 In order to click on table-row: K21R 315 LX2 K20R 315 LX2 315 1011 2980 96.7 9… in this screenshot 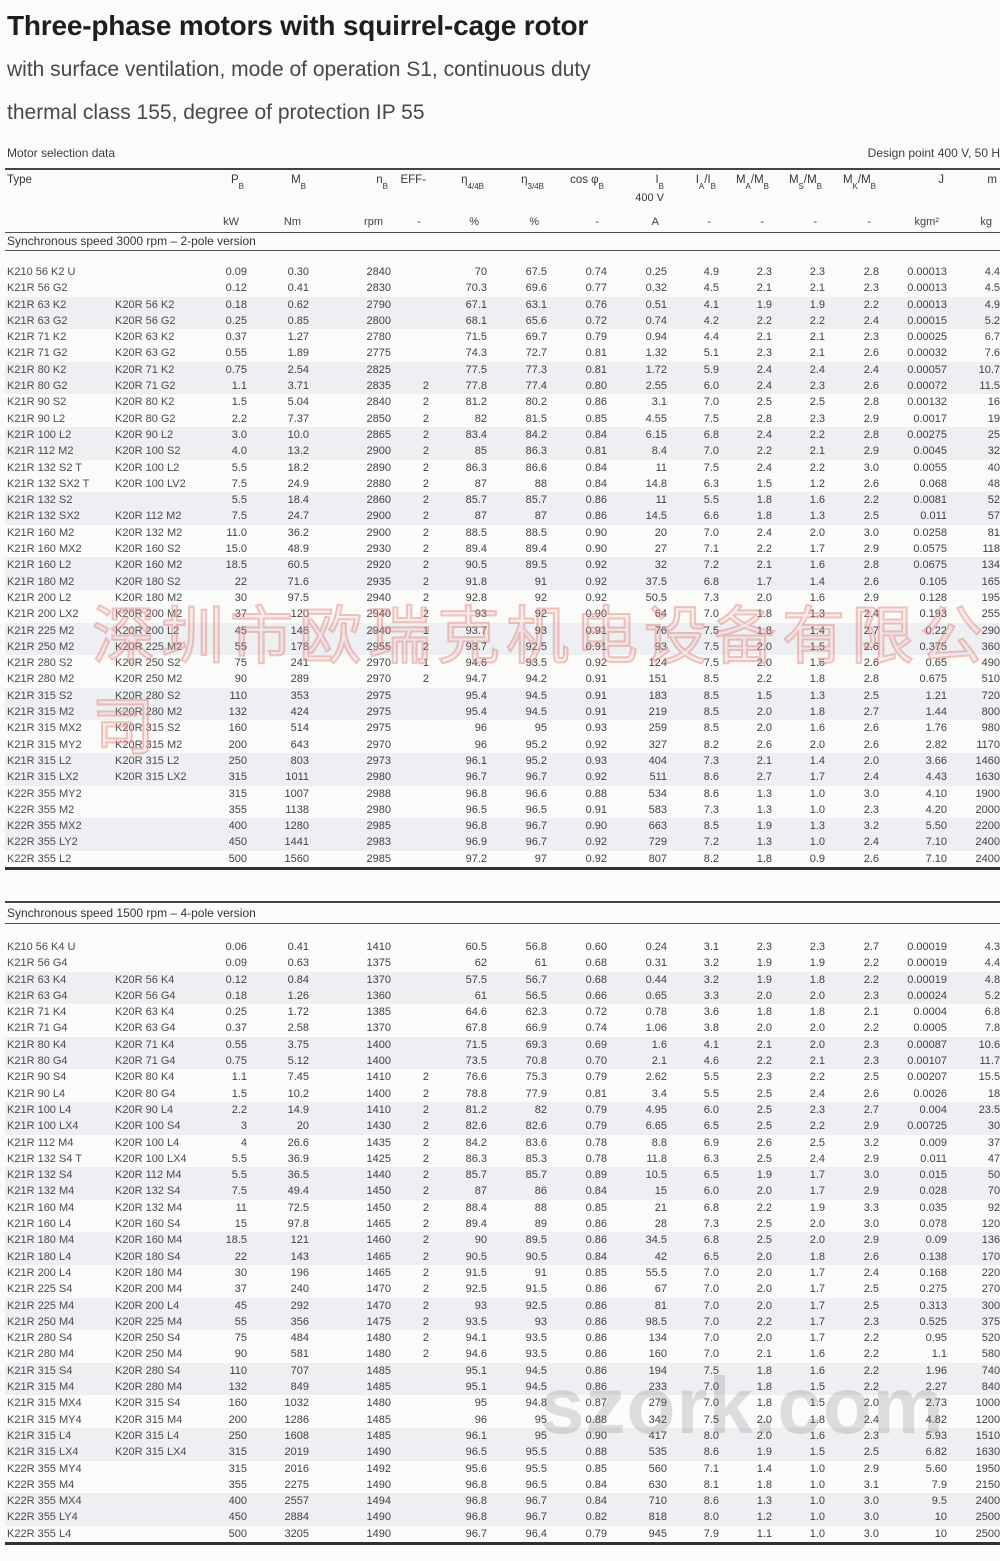, I will do `click(502, 777)`.